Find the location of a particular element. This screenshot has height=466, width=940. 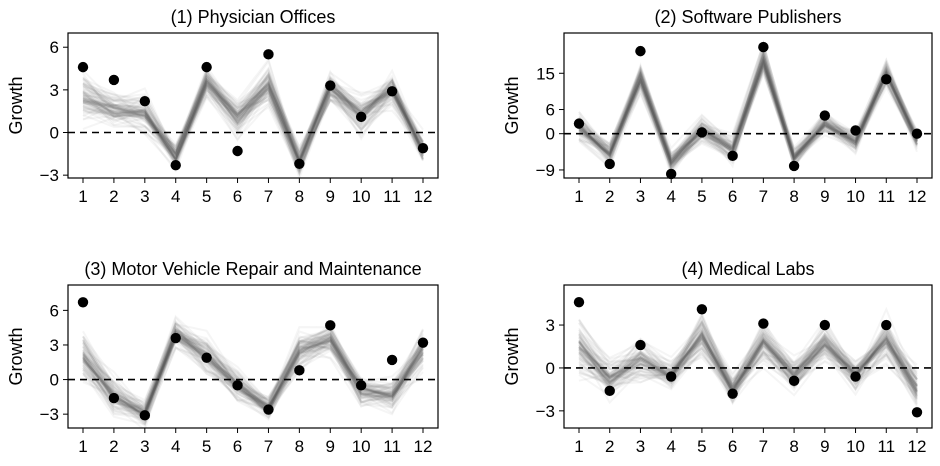

x-tick-label: 10 is located at coordinates (855, 196).